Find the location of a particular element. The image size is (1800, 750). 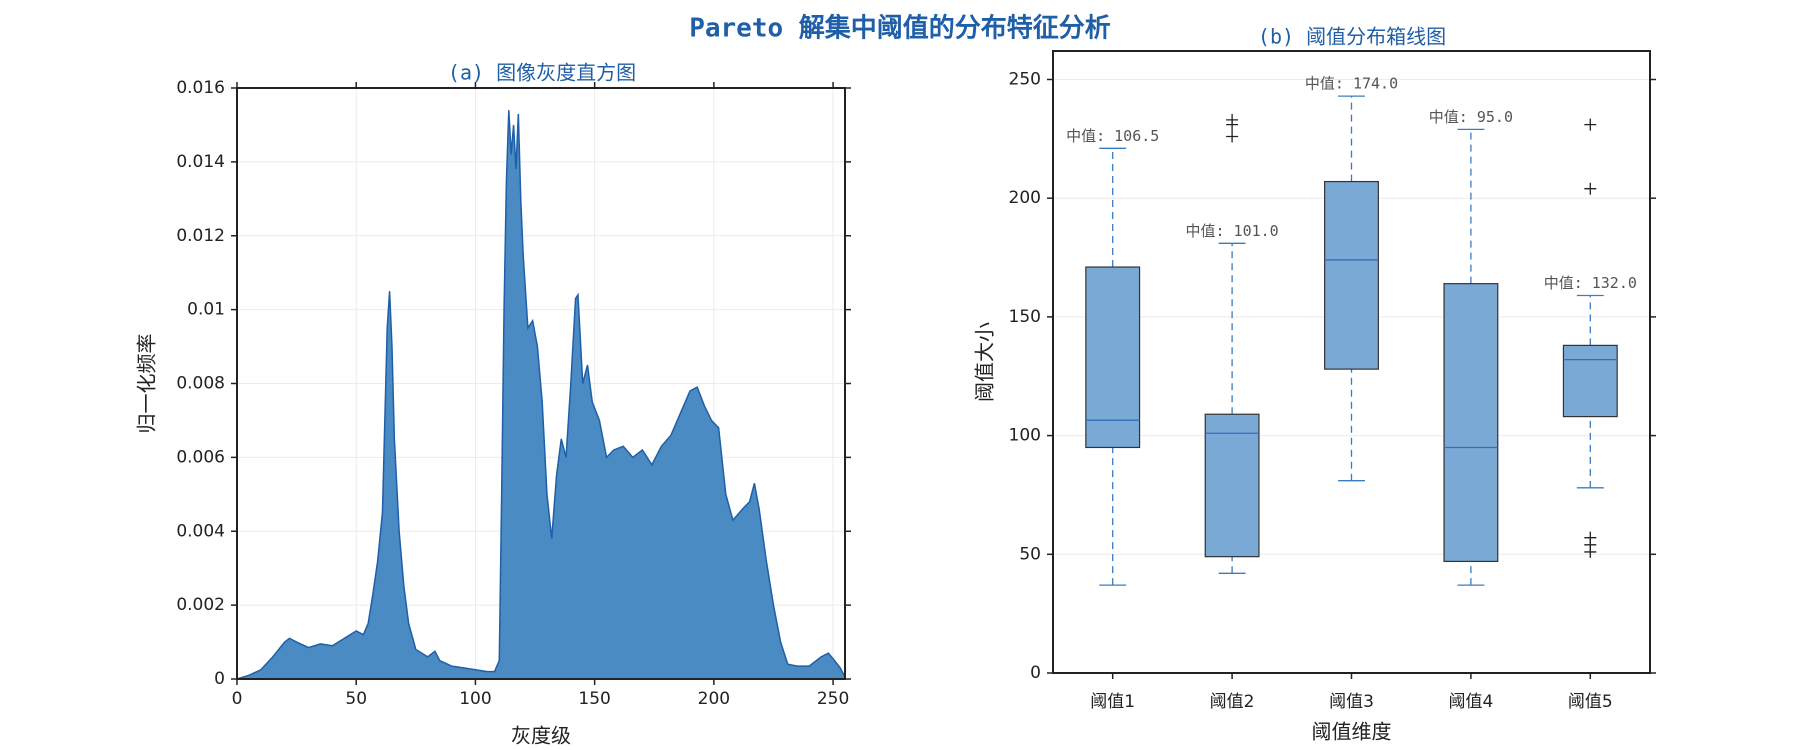

median-label: 中值: 174.0 is located at coordinates (1351, 84).